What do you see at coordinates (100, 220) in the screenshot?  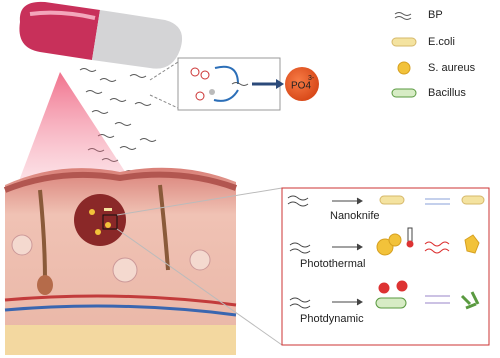 I see `infection-site` at bounding box center [100, 220].